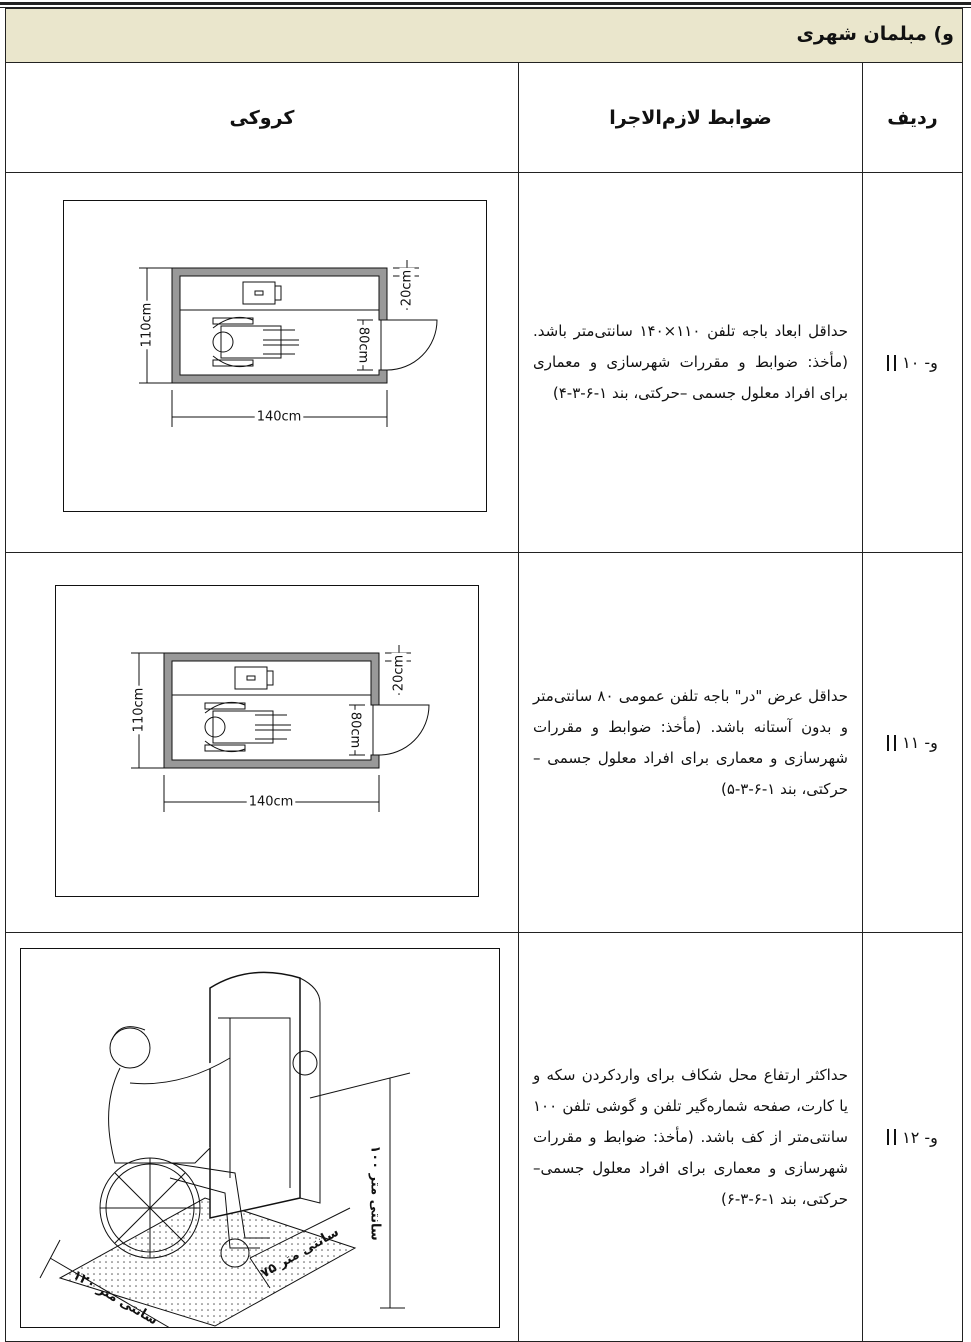  Describe the element at coordinates (375, 1192) in the screenshot. I see `dimension-label: ۱۰۰ سانتی متر` at that location.